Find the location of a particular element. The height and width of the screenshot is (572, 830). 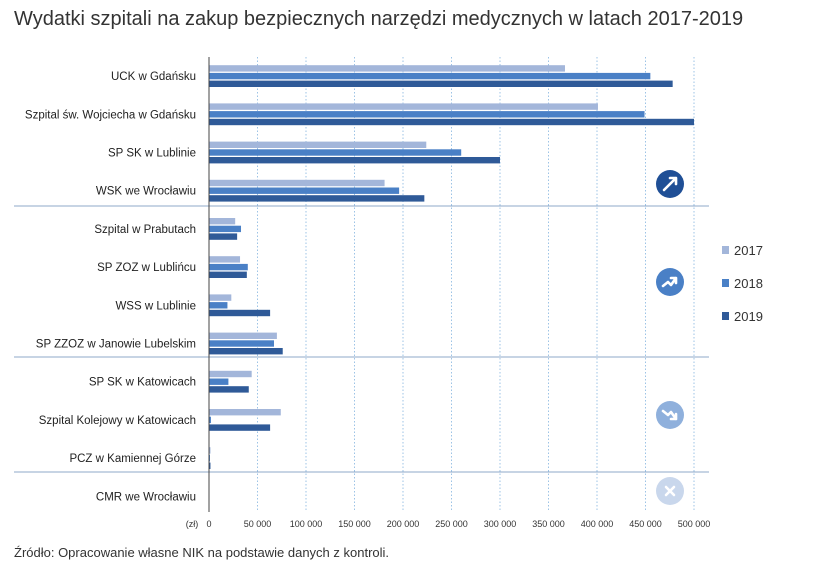

x-tick-label: 100 000 is located at coordinates (306, 524).